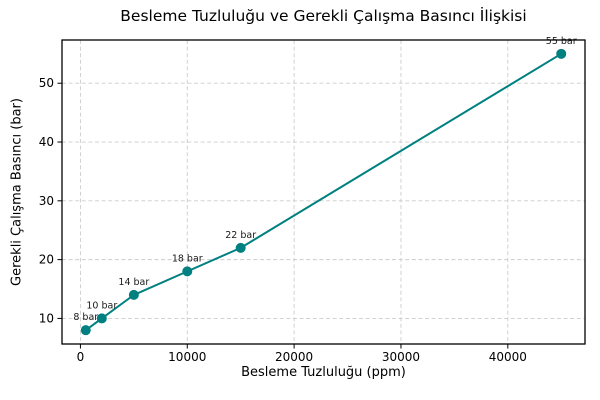  What do you see at coordinates (133, 282) in the screenshot?
I see `data-point-annotation: 14 bar` at bounding box center [133, 282].